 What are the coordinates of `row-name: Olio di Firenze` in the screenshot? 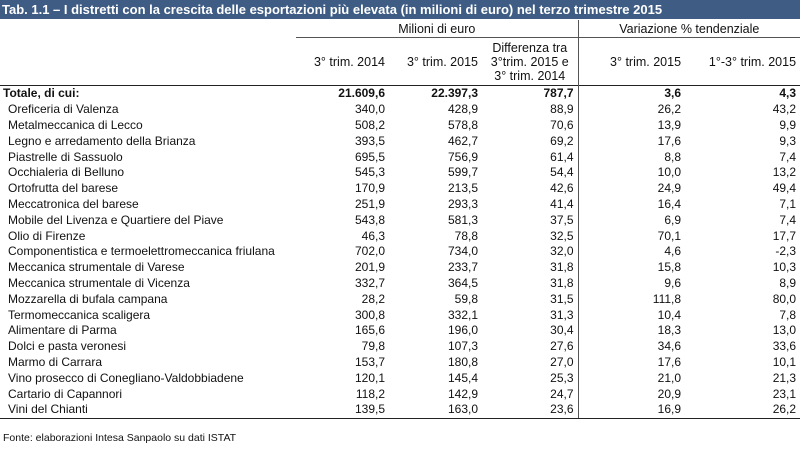 It's located at (47, 235).